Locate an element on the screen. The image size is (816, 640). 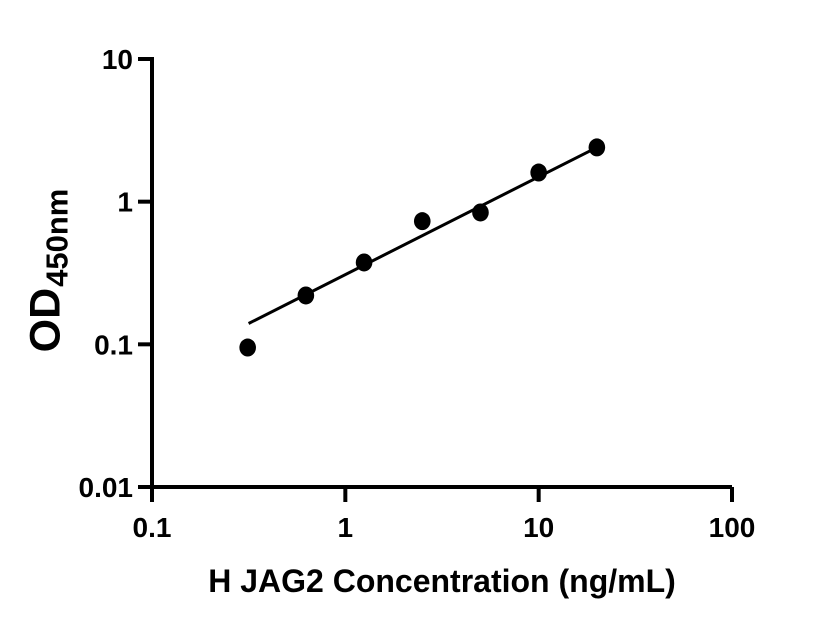
y-tick-label: 1 is located at coordinates (125, 202).